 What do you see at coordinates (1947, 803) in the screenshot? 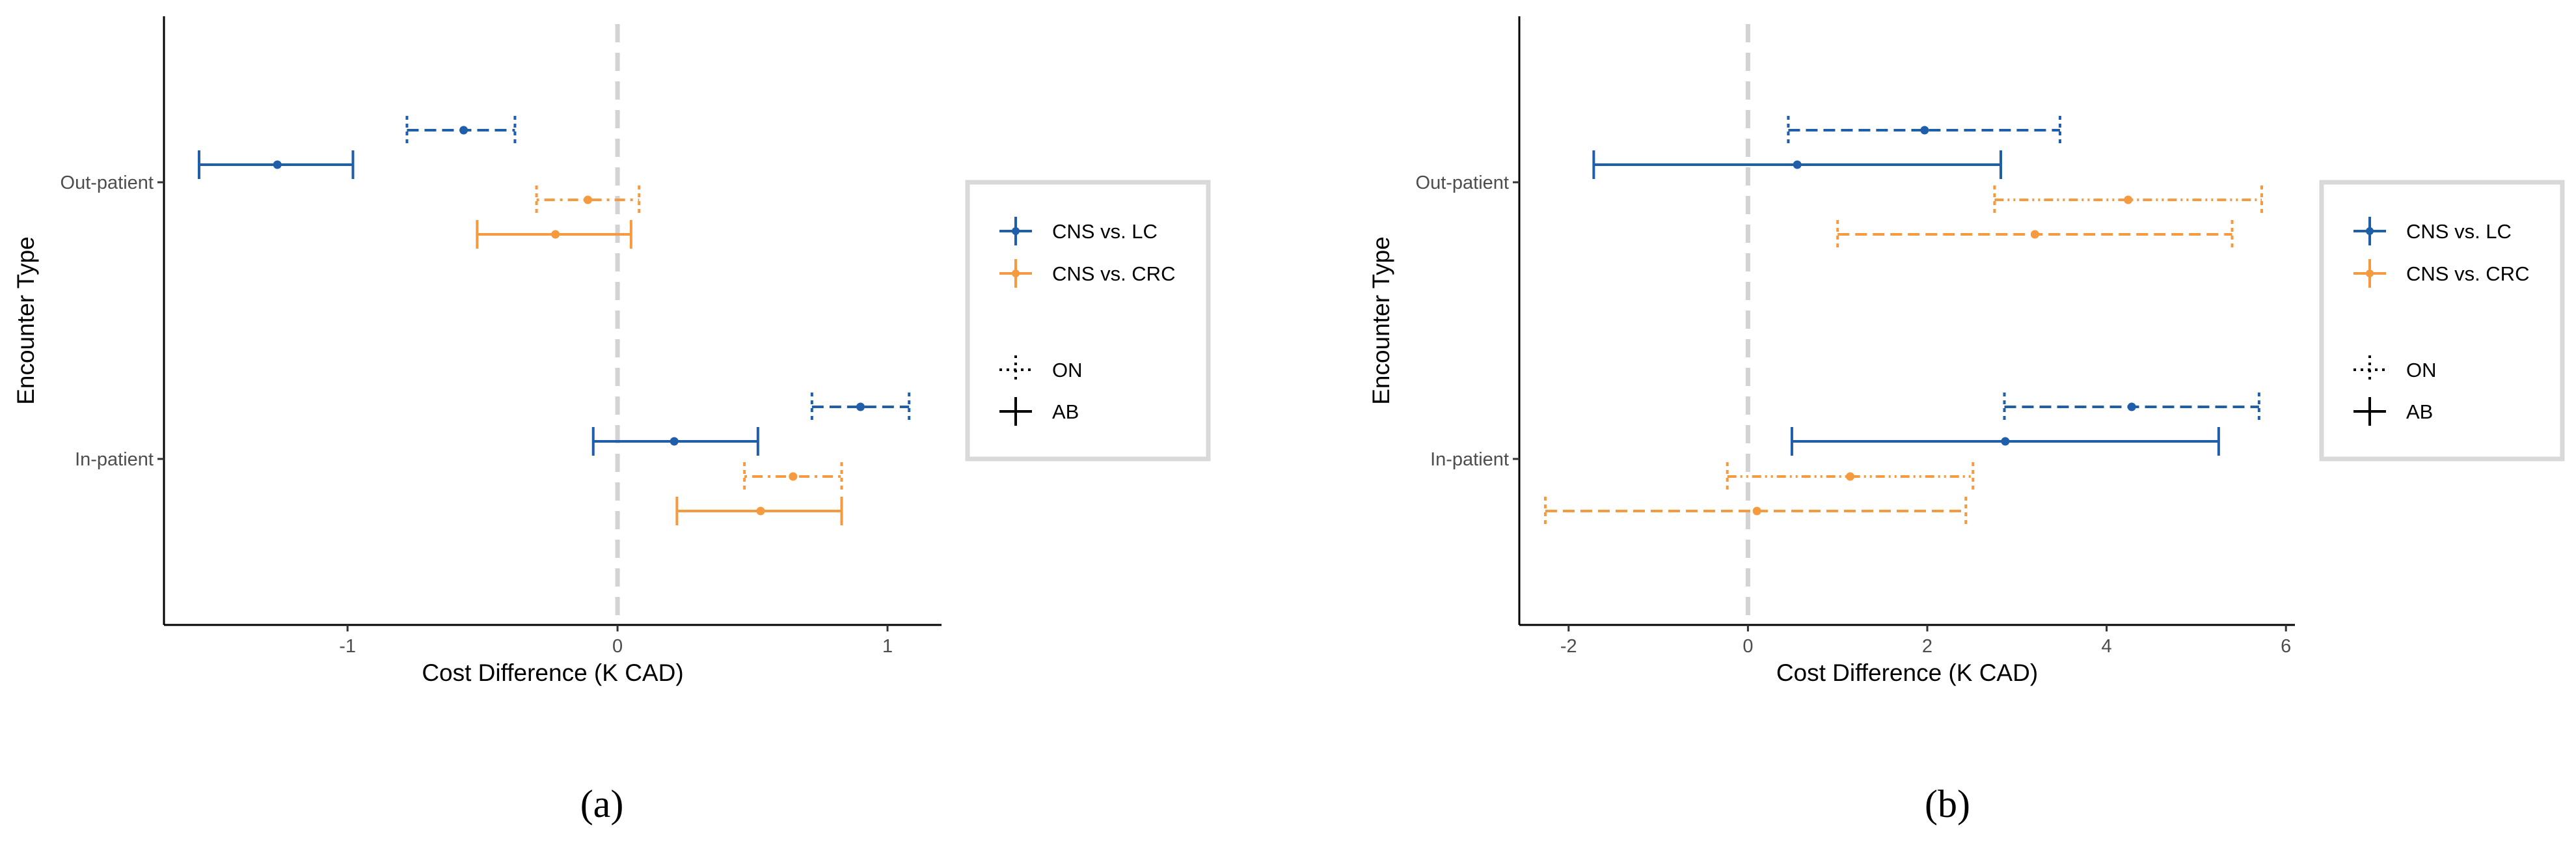
I see `panel-label: (b)` at bounding box center [1947, 803].